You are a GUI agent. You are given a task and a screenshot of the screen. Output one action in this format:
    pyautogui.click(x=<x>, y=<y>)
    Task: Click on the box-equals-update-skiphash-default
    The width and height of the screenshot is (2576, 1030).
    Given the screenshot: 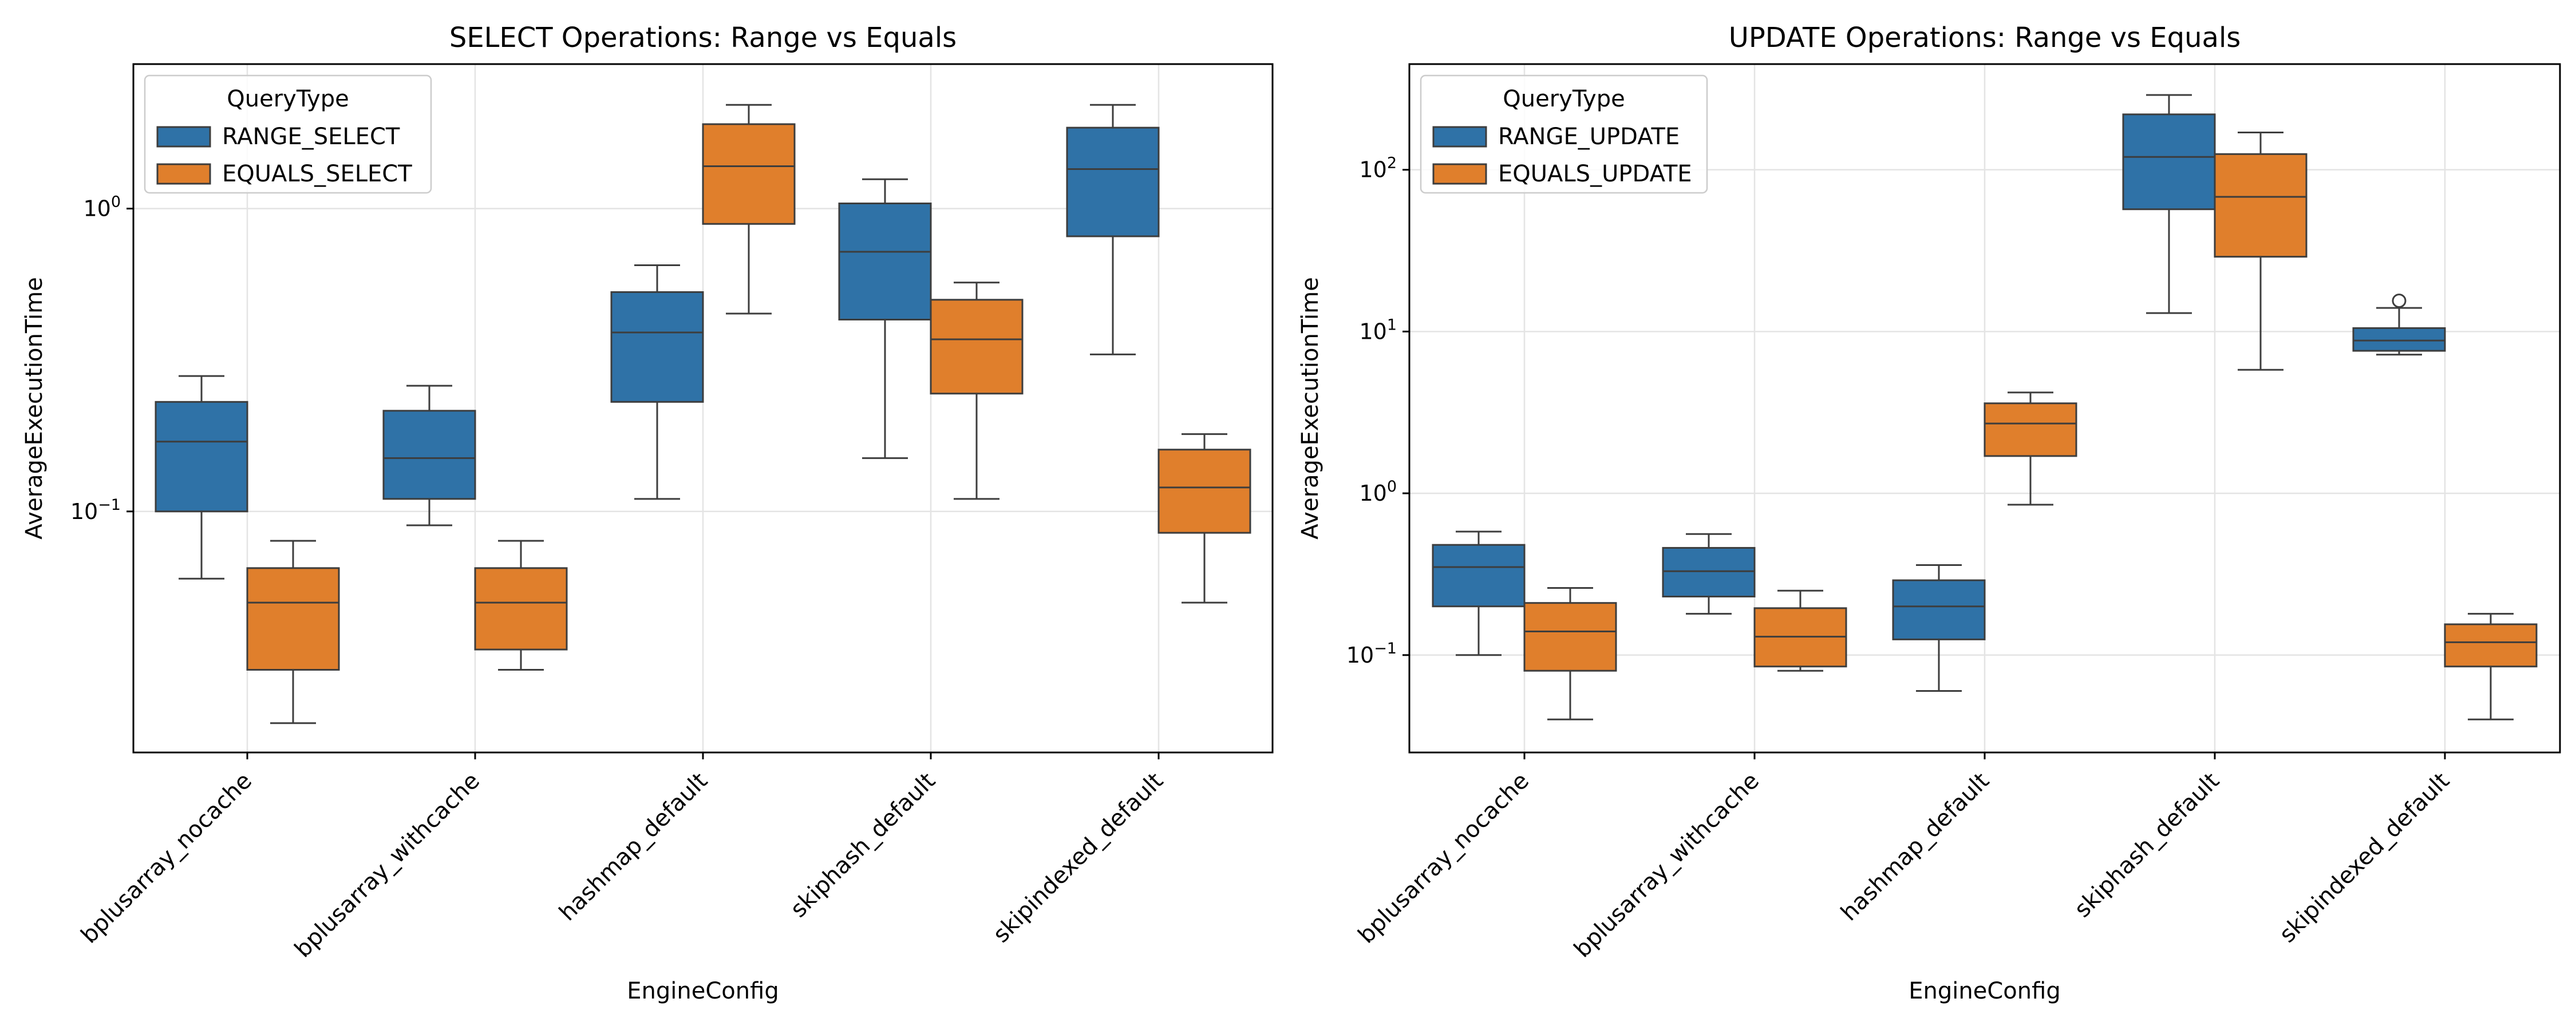 What is the action you would take?
    pyautogui.click(x=2261, y=251)
    